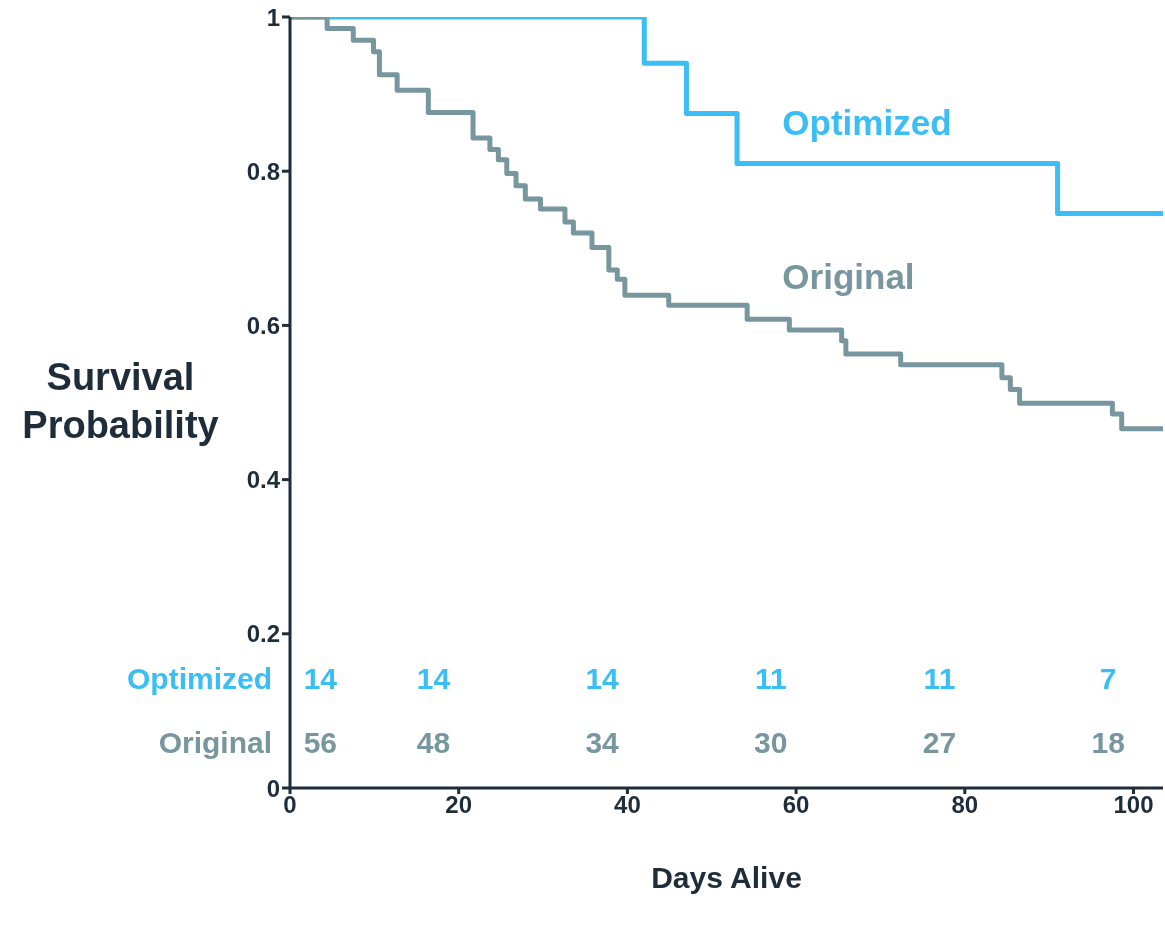  What do you see at coordinates (263, 634) in the screenshot?
I see `y-tick-label: 0.2` at bounding box center [263, 634].